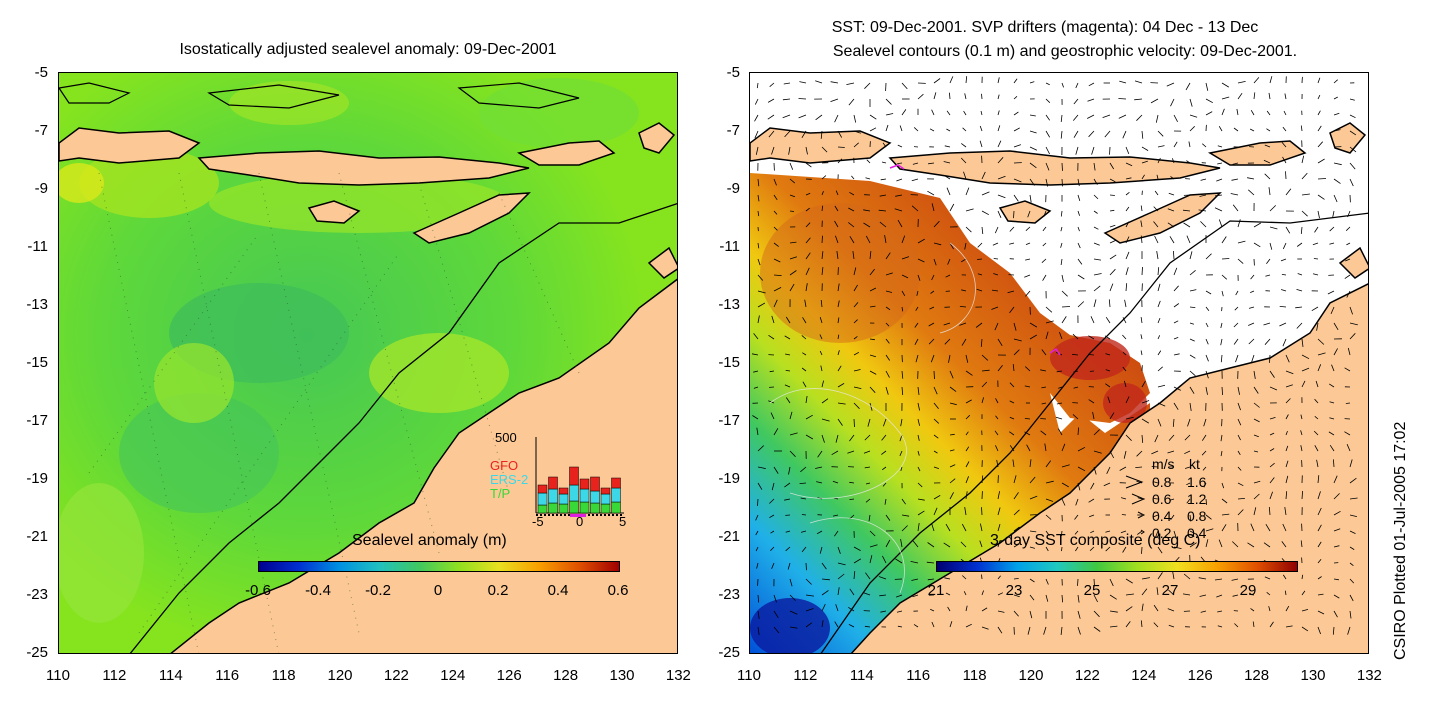 Image resolution: width=1440 pixels, height=720 pixels. Describe the element at coordinates (1369, 675) in the screenshot. I see `longitude-tick: 132` at that location.